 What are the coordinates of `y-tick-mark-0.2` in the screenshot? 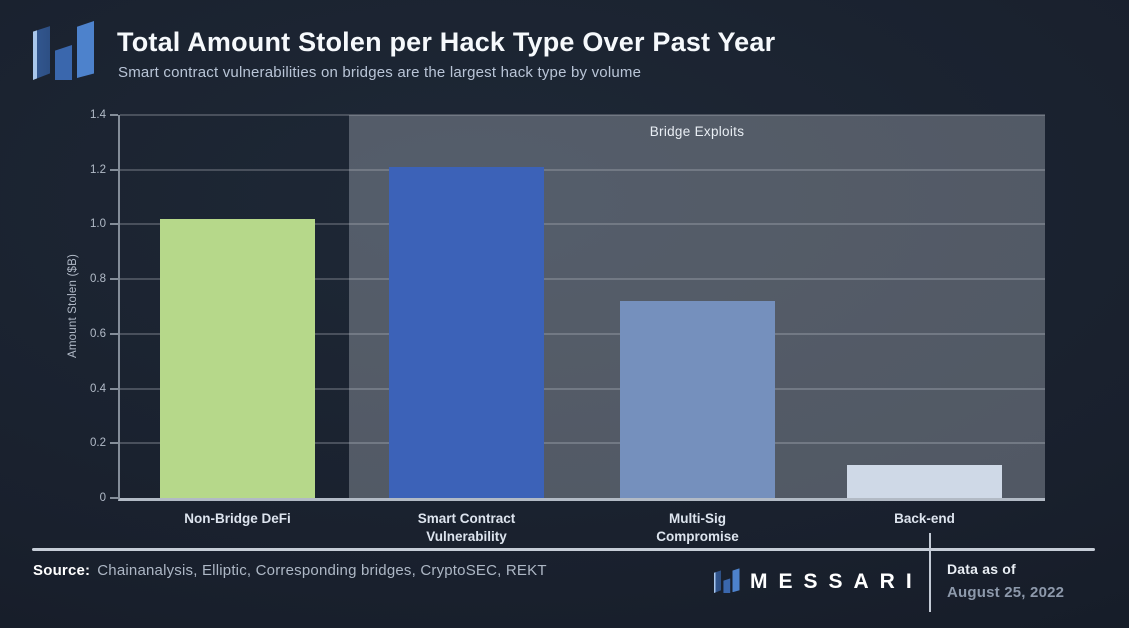 It's located at (114, 443).